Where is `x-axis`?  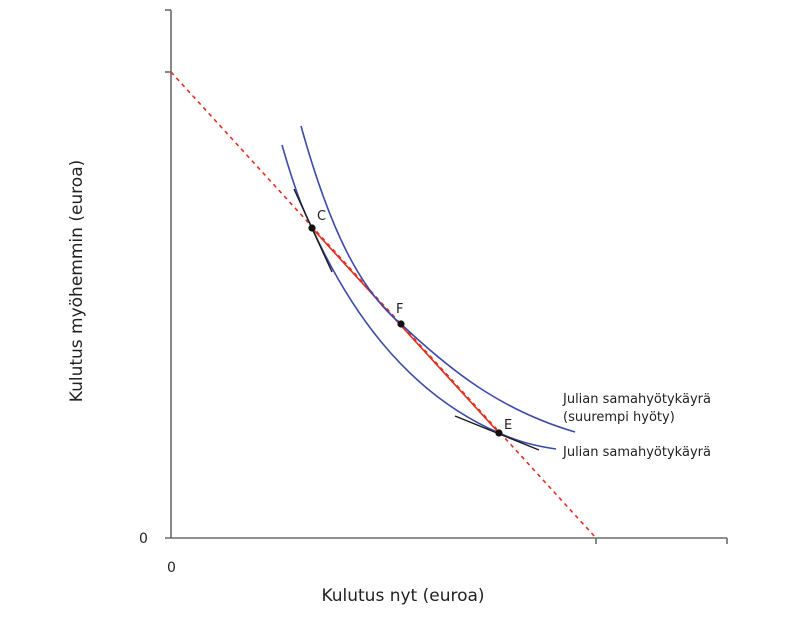 x-axis is located at coordinates (446, 540).